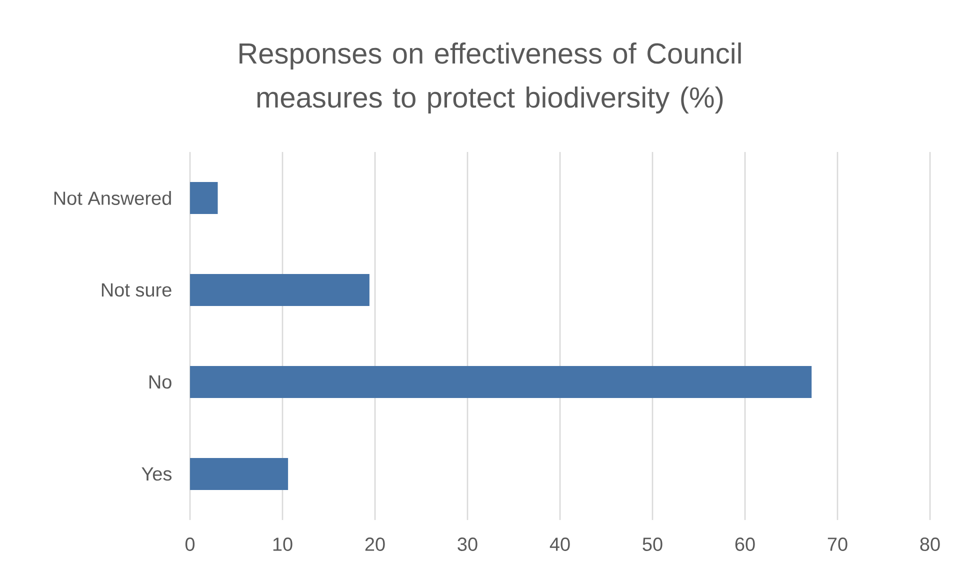 This screenshot has width=960, height=578. Describe the element at coordinates (838, 544) in the screenshot. I see `x-tick-label: 70` at that location.